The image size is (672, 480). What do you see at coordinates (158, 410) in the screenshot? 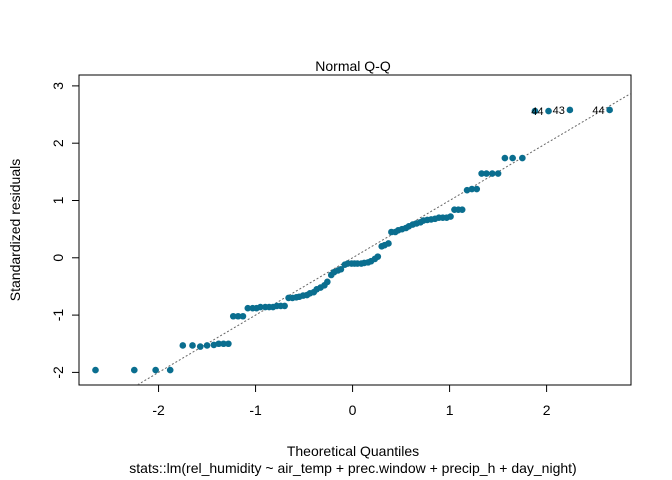
I see `x-tick-label: -2` at bounding box center [158, 410].